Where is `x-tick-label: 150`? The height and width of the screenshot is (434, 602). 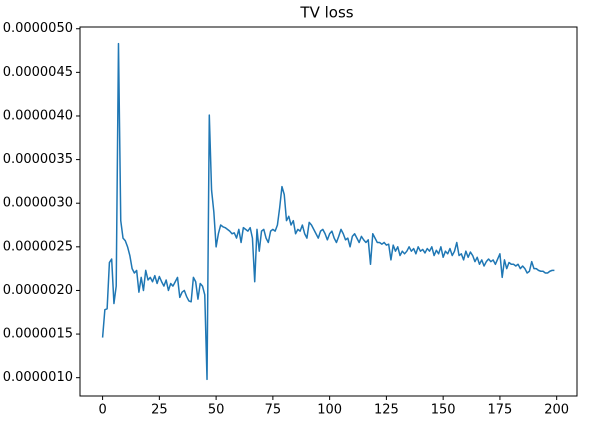
x-tick-label: 150 is located at coordinates (443, 410).